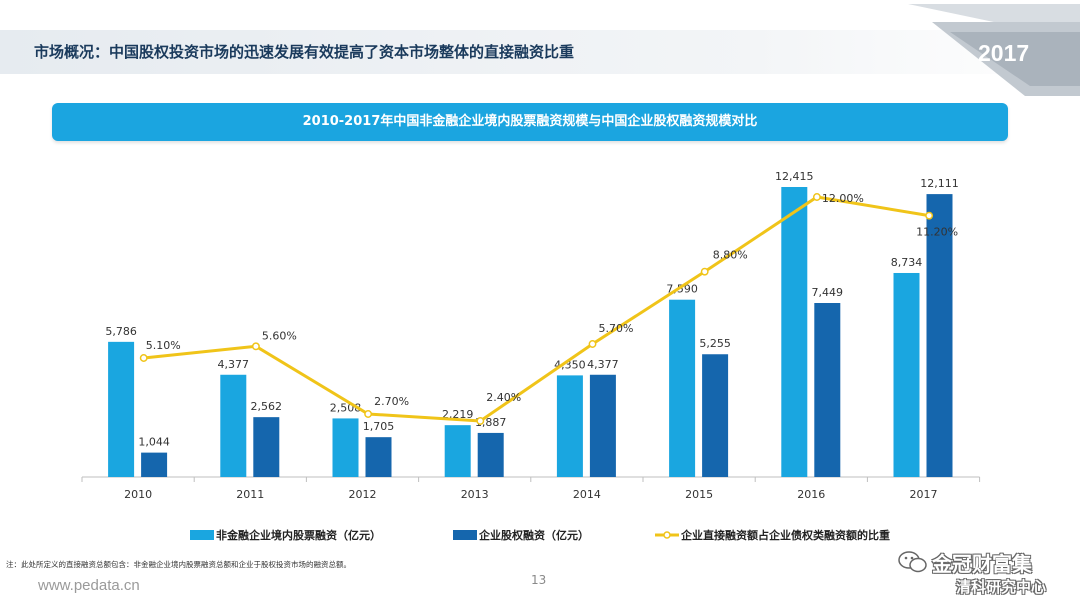 The width and height of the screenshot is (1080, 608). What do you see at coordinates (843, 198) in the screenshot?
I see `data-label-ratio: 12.00%` at bounding box center [843, 198].